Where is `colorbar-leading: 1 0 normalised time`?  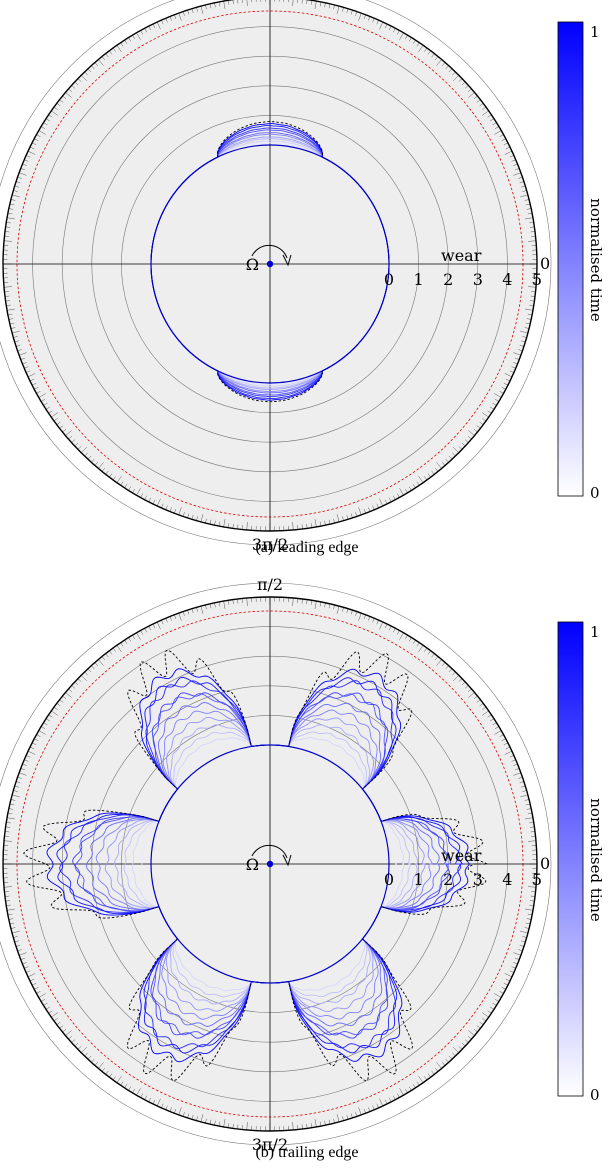 colorbar-leading: 1 0 normalised time is located at coordinates (581, 261).